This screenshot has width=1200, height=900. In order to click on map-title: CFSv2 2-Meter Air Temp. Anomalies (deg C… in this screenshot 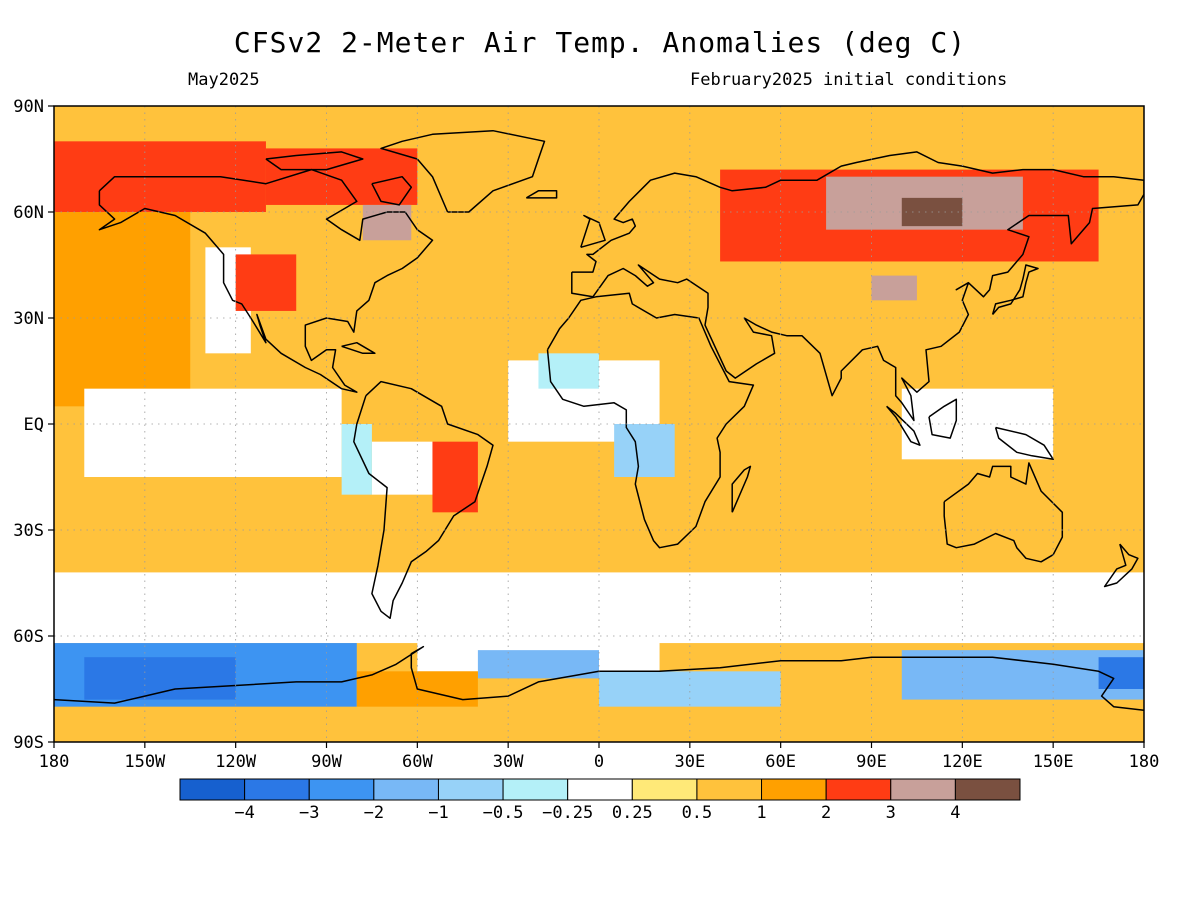, I will do `click(600, 42)`.